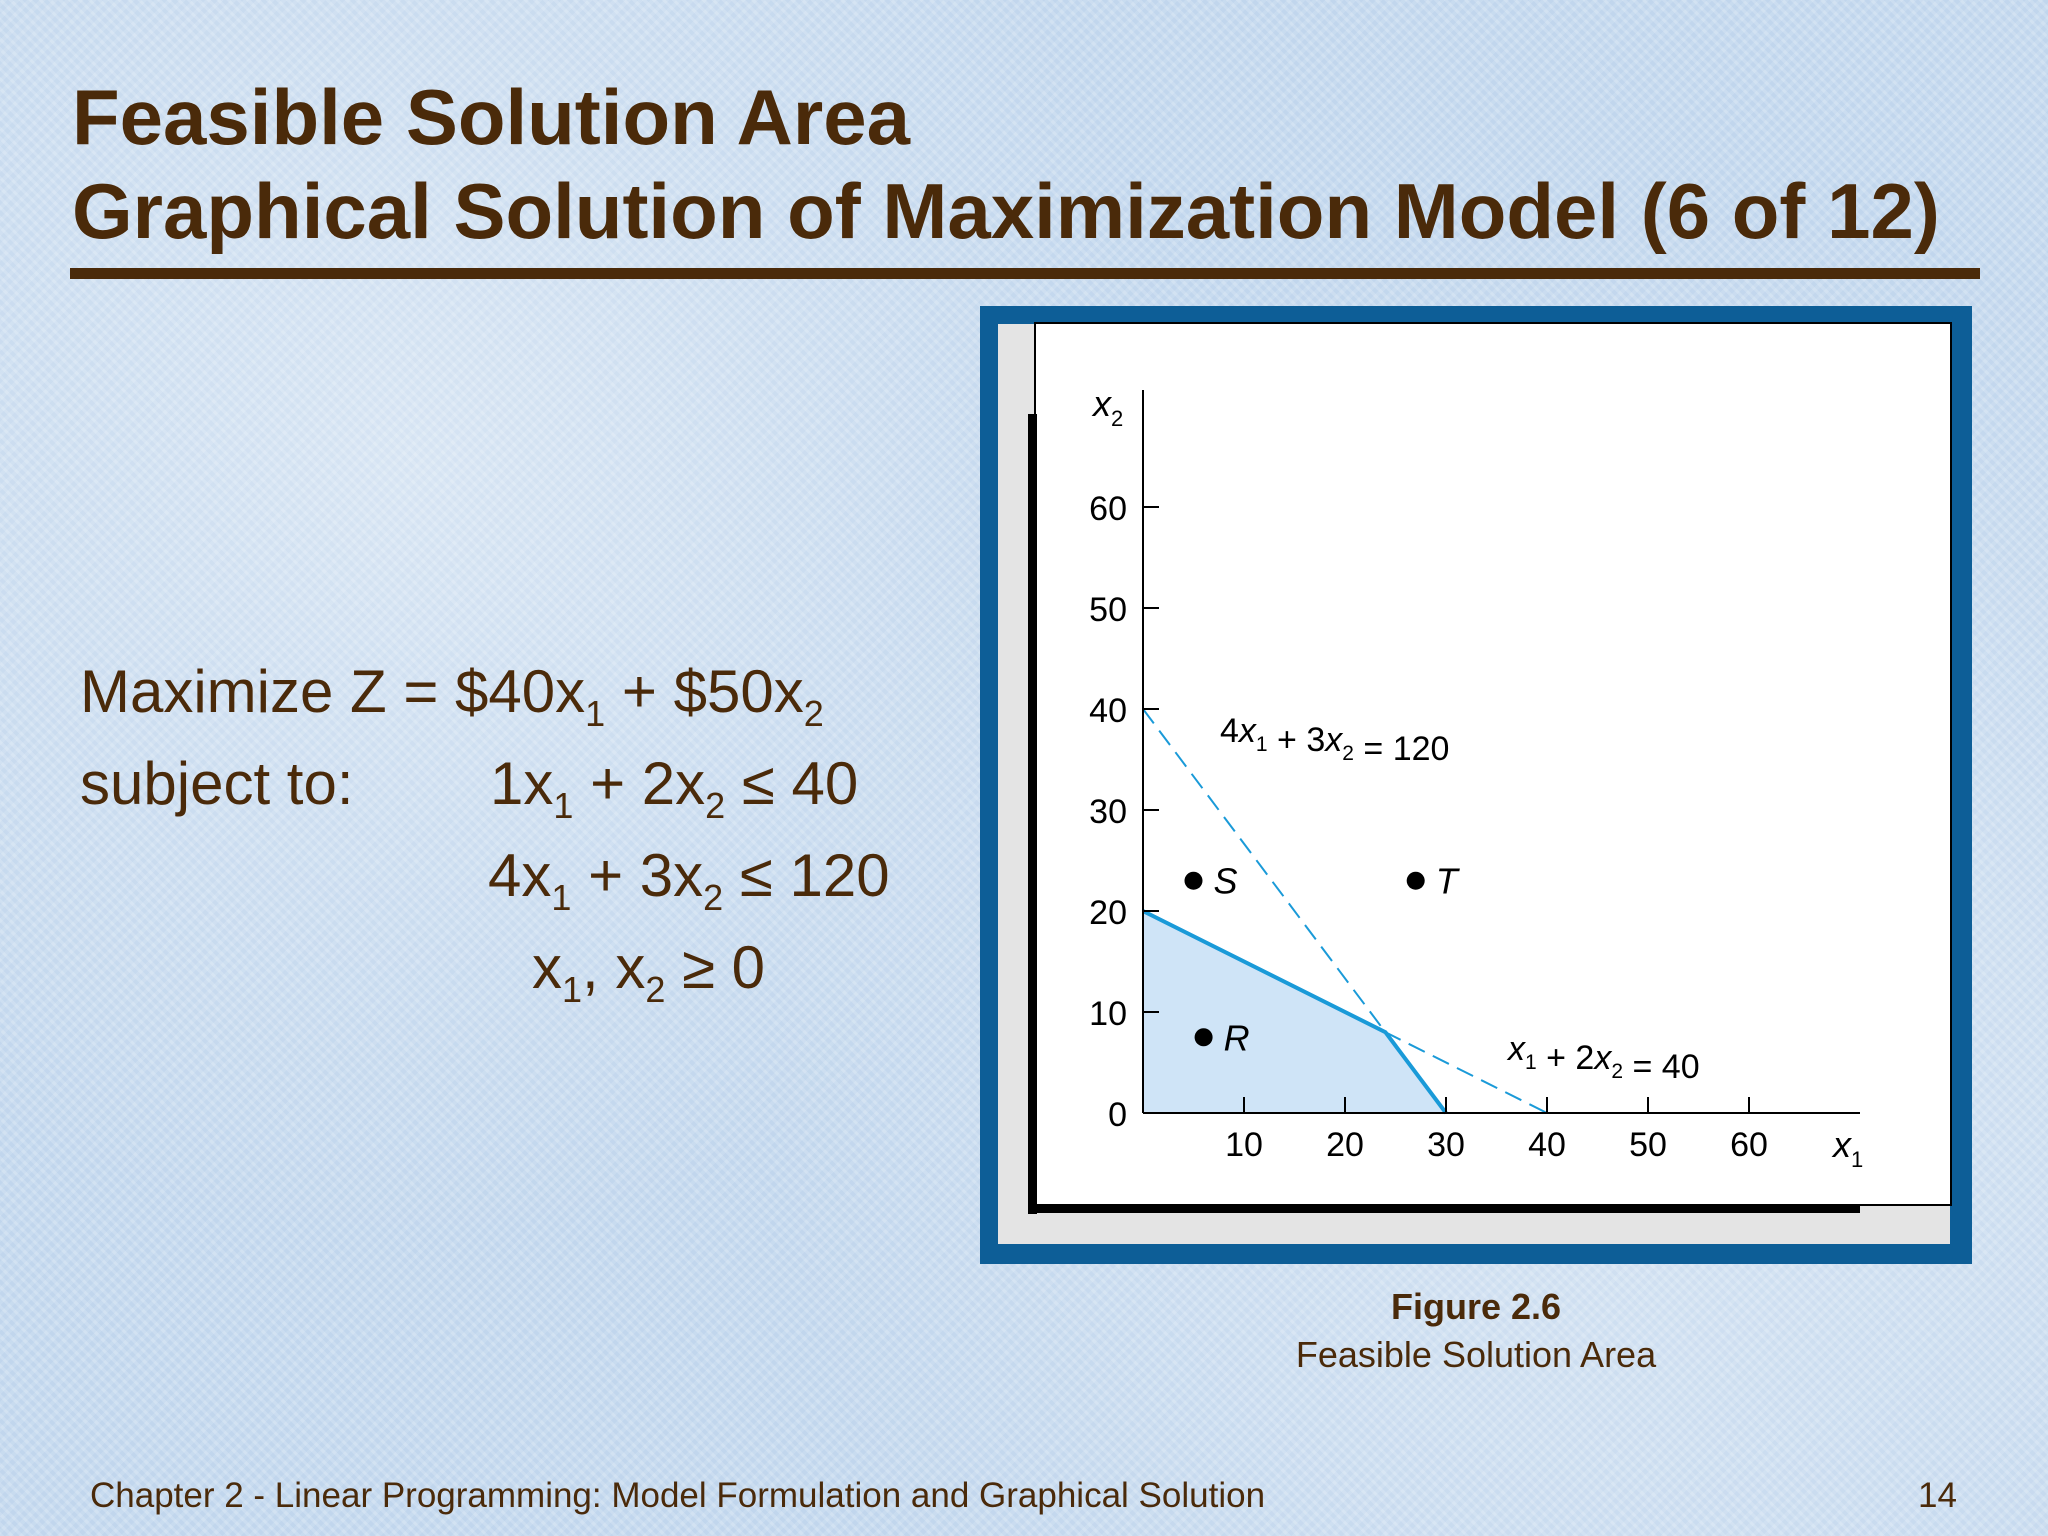  Describe the element at coordinates (1108, 913) in the screenshot. I see `y-tick-label: 20` at that location.